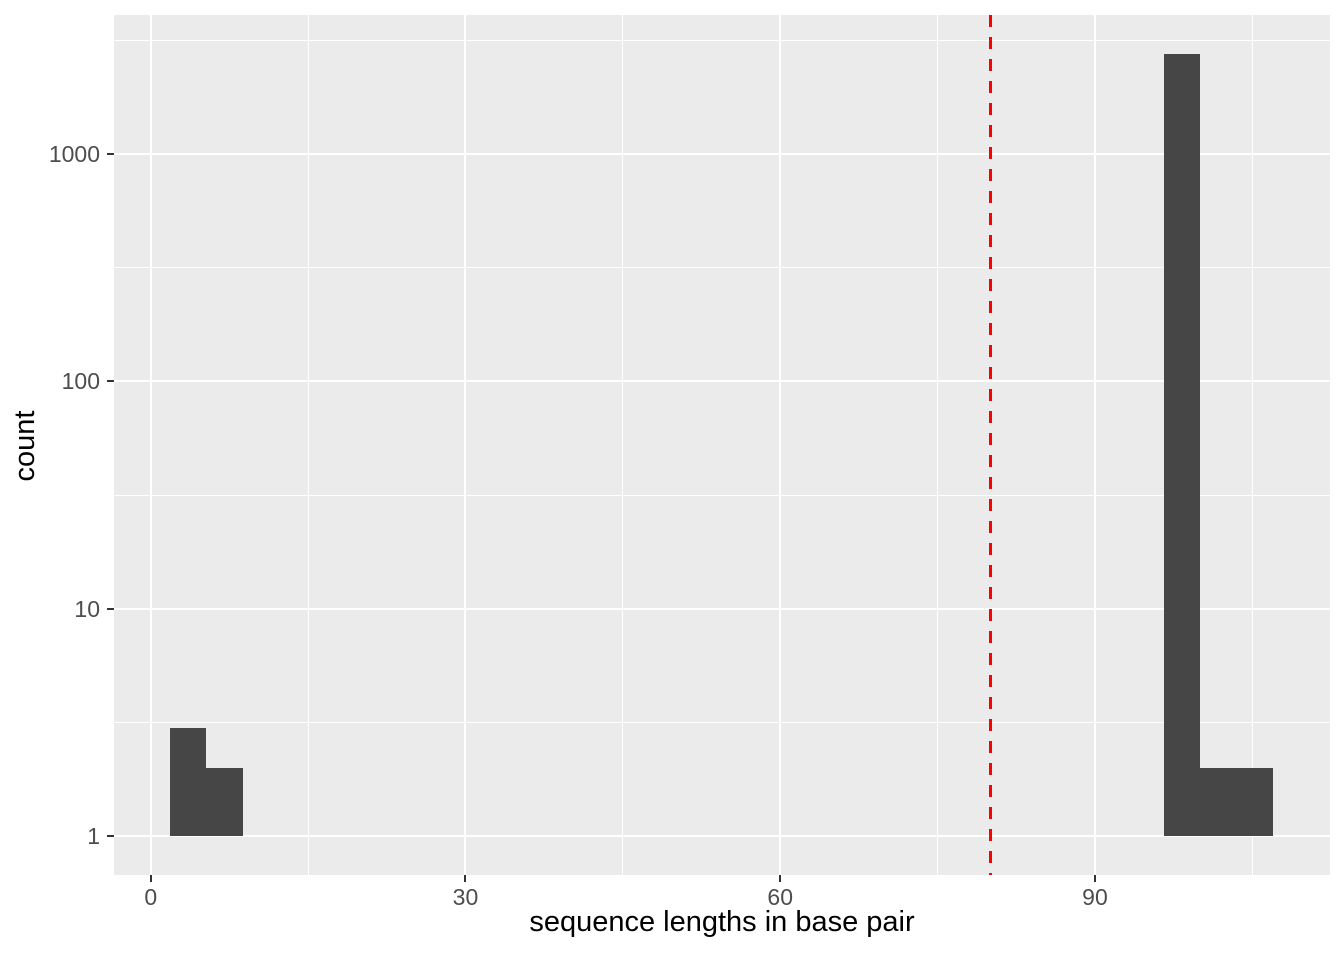 The height and width of the screenshot is (960, 1344). I want to click on y-tick-label: 1, so click(93, 836).